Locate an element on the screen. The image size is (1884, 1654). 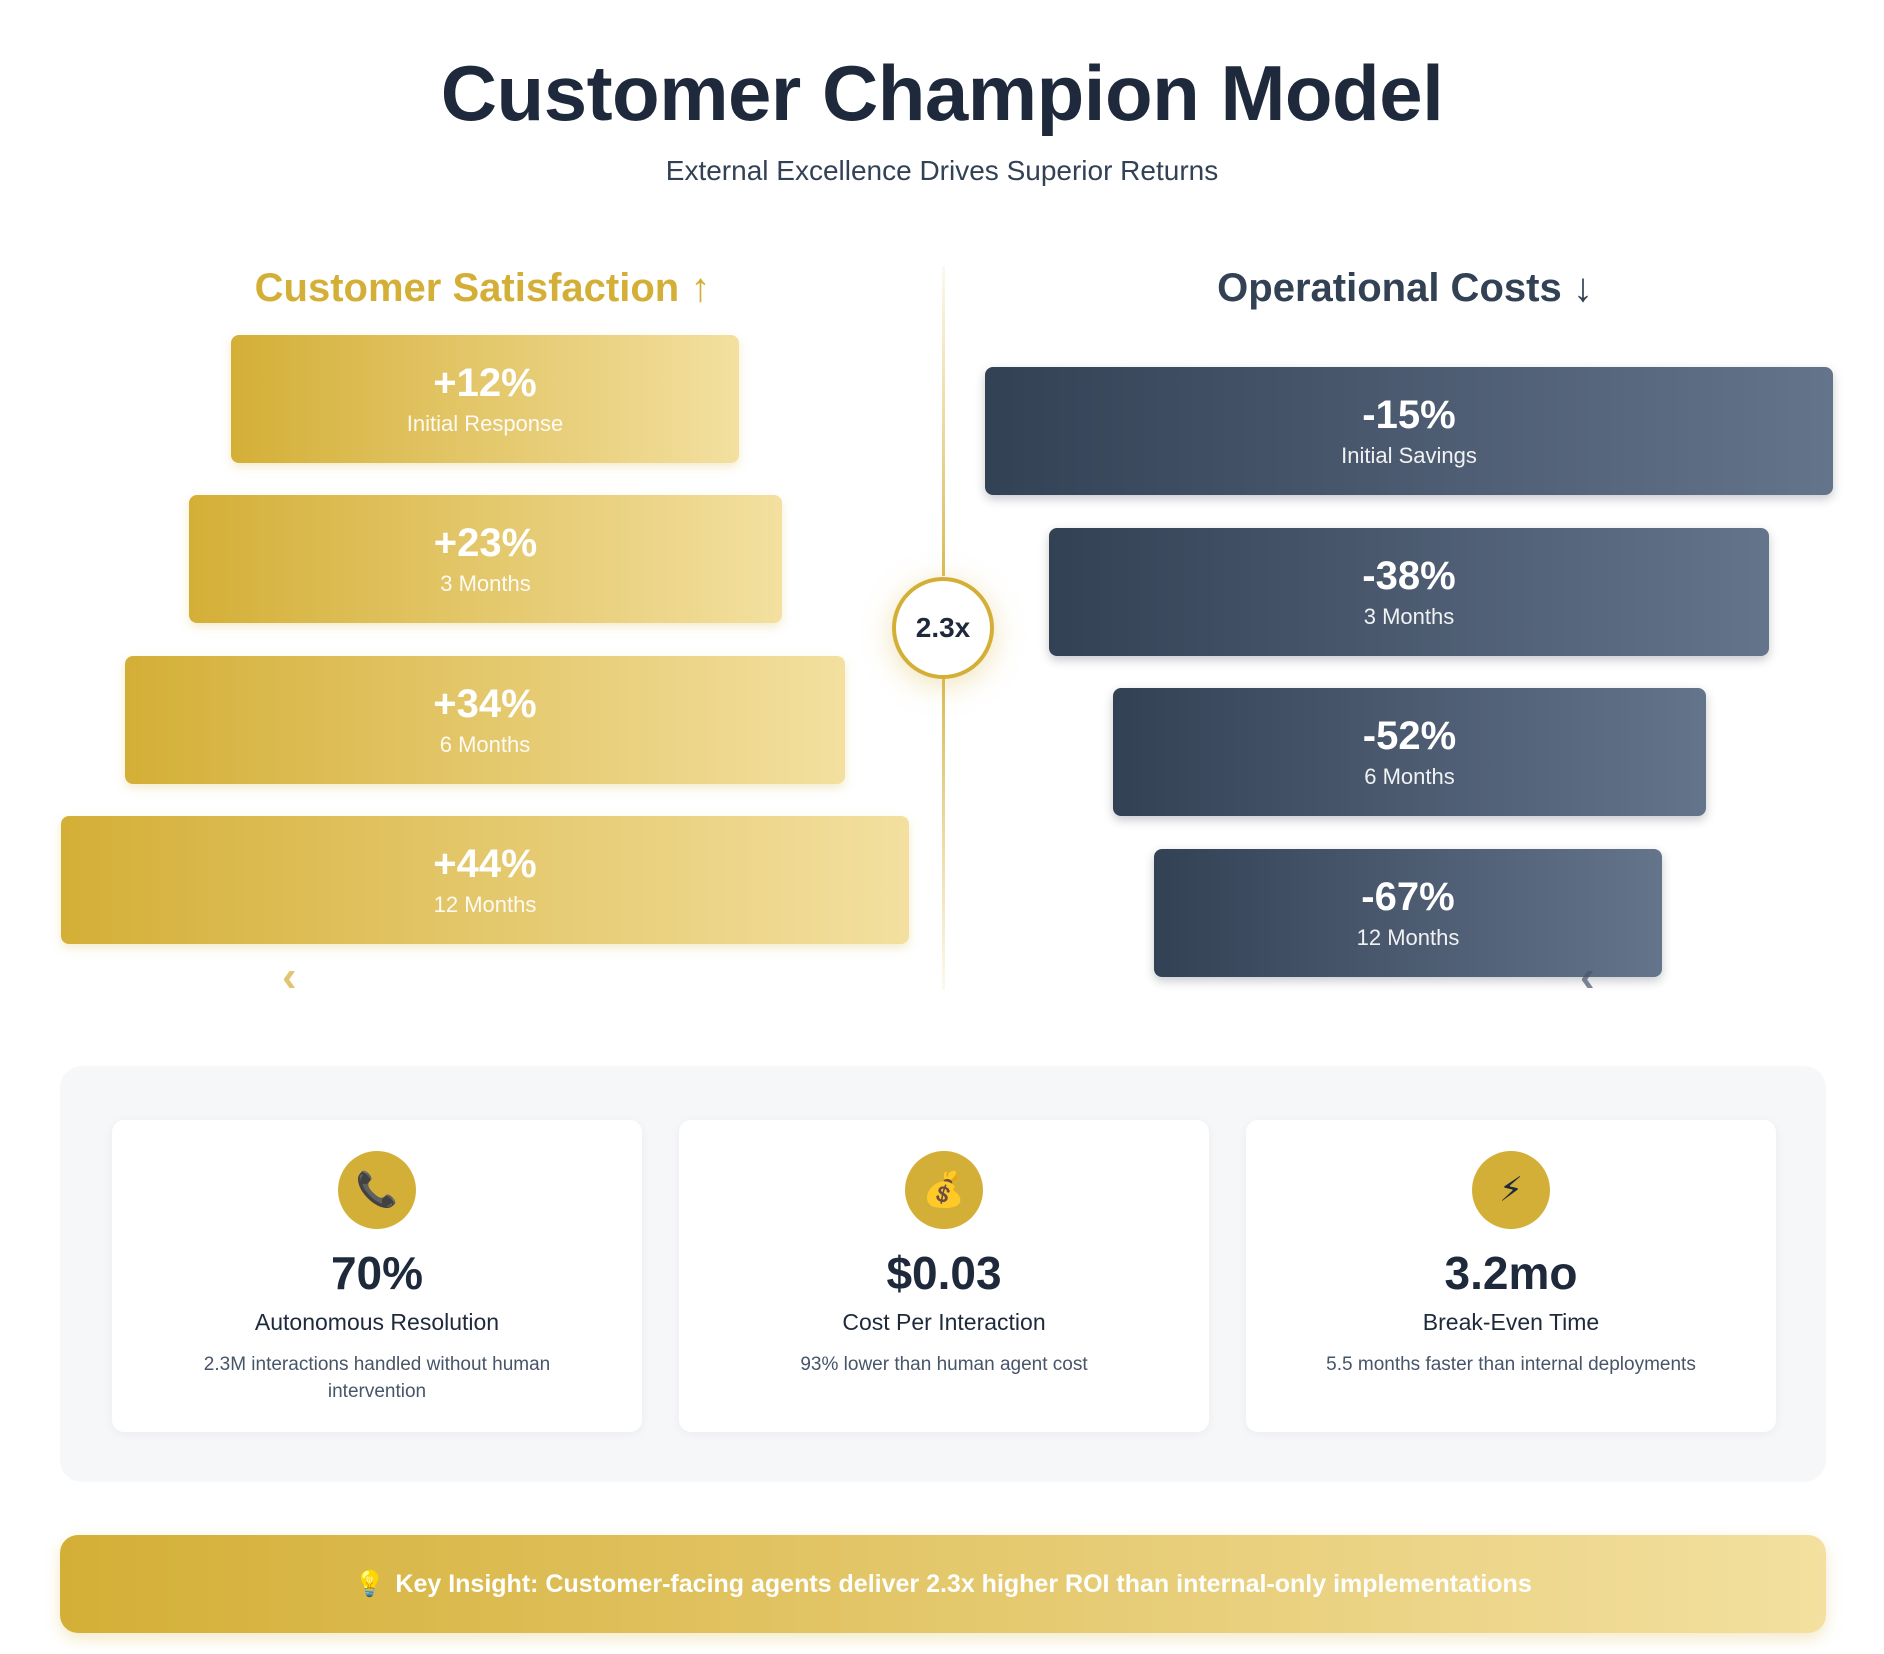
stat-label: Autonomous Resolution is located at coordinates (377, 1322).